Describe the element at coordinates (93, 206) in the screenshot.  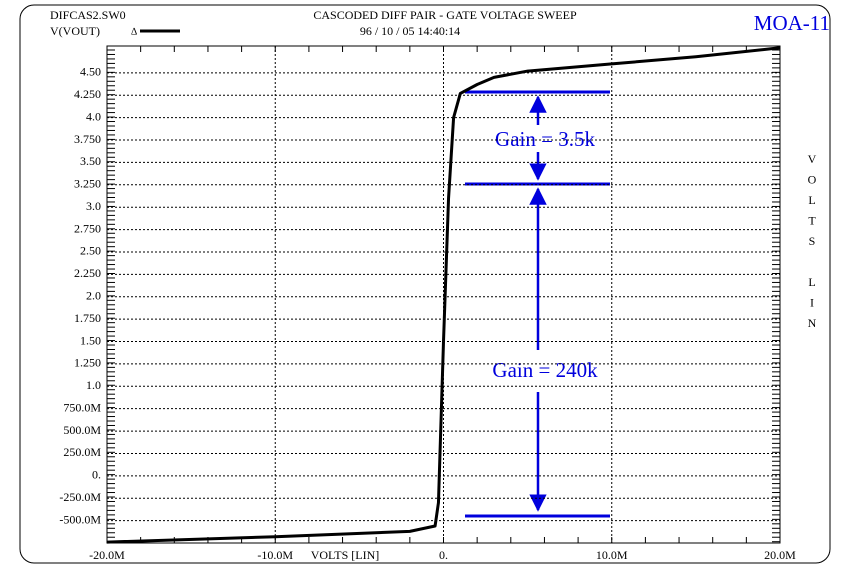
I see `y-tick-label: 3.0` at that location.